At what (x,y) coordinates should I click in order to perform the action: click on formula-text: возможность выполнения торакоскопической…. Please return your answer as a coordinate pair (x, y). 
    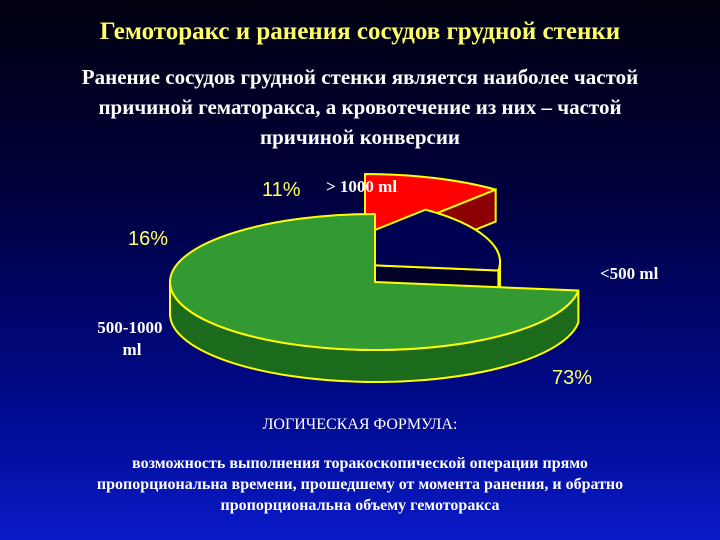
    Looking at the image, I should click on (360, 484).